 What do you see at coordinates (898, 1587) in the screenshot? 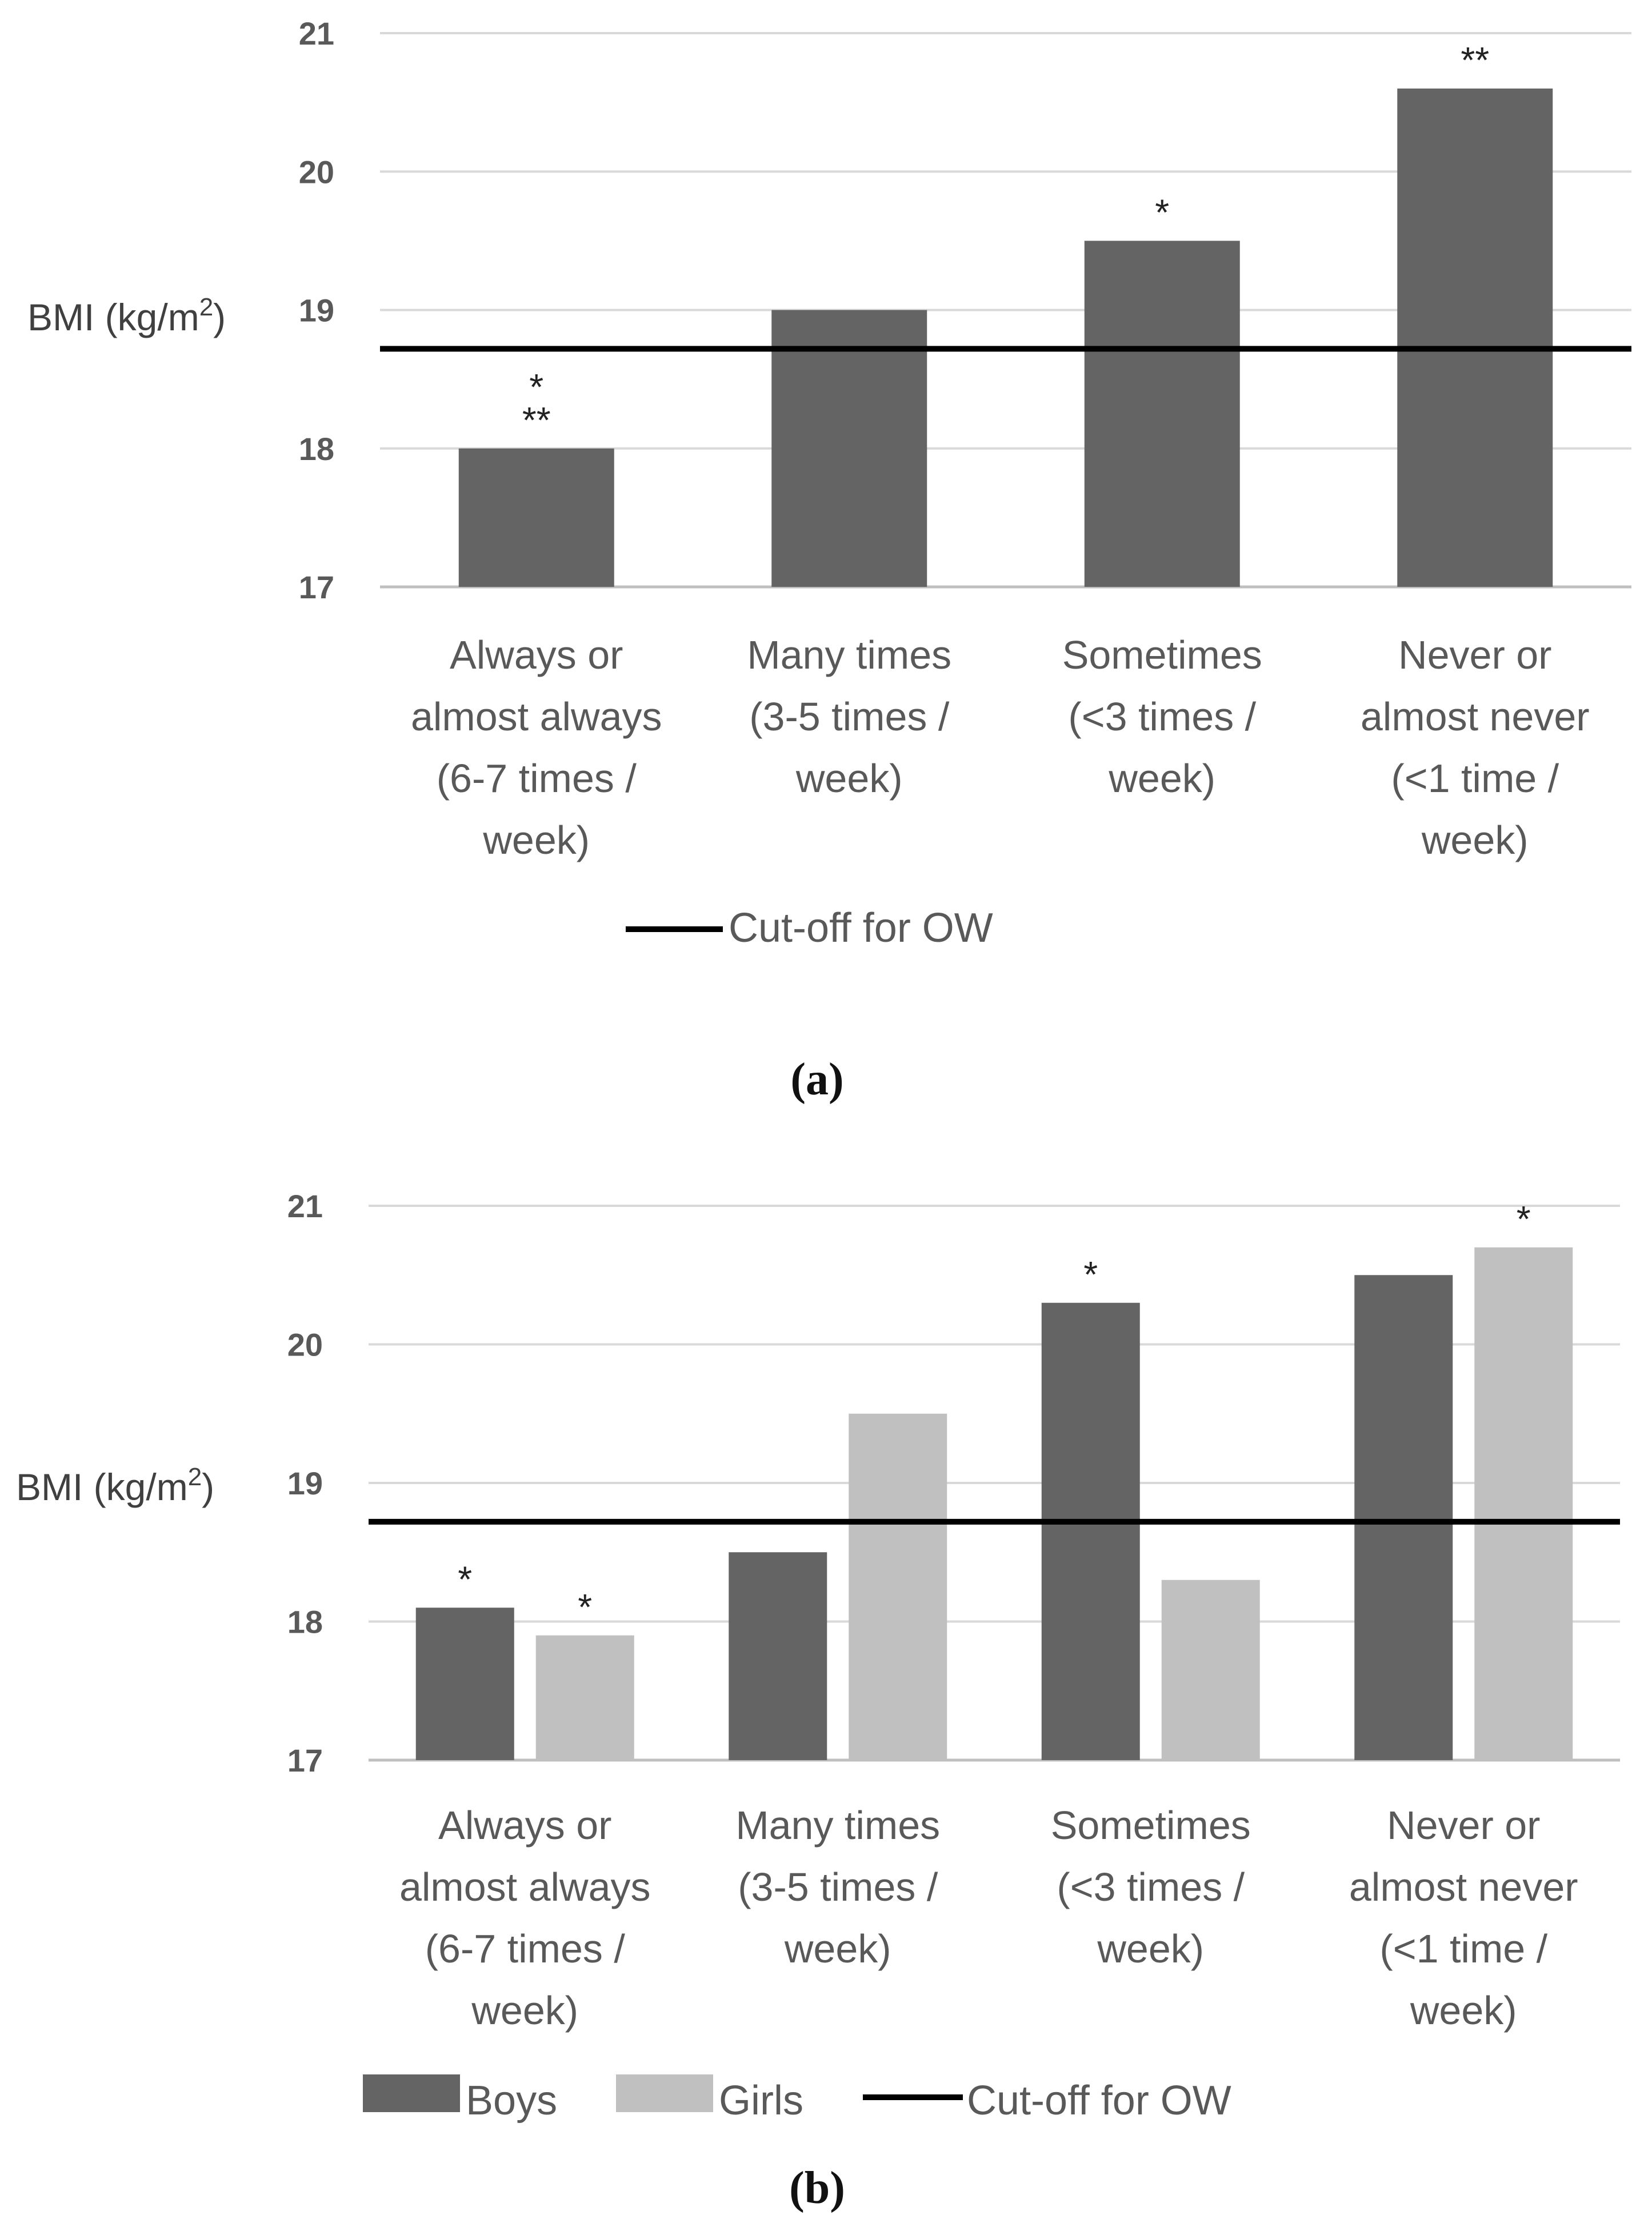
I see `bar-girls-cat2` at bounding box center [898, 1587].